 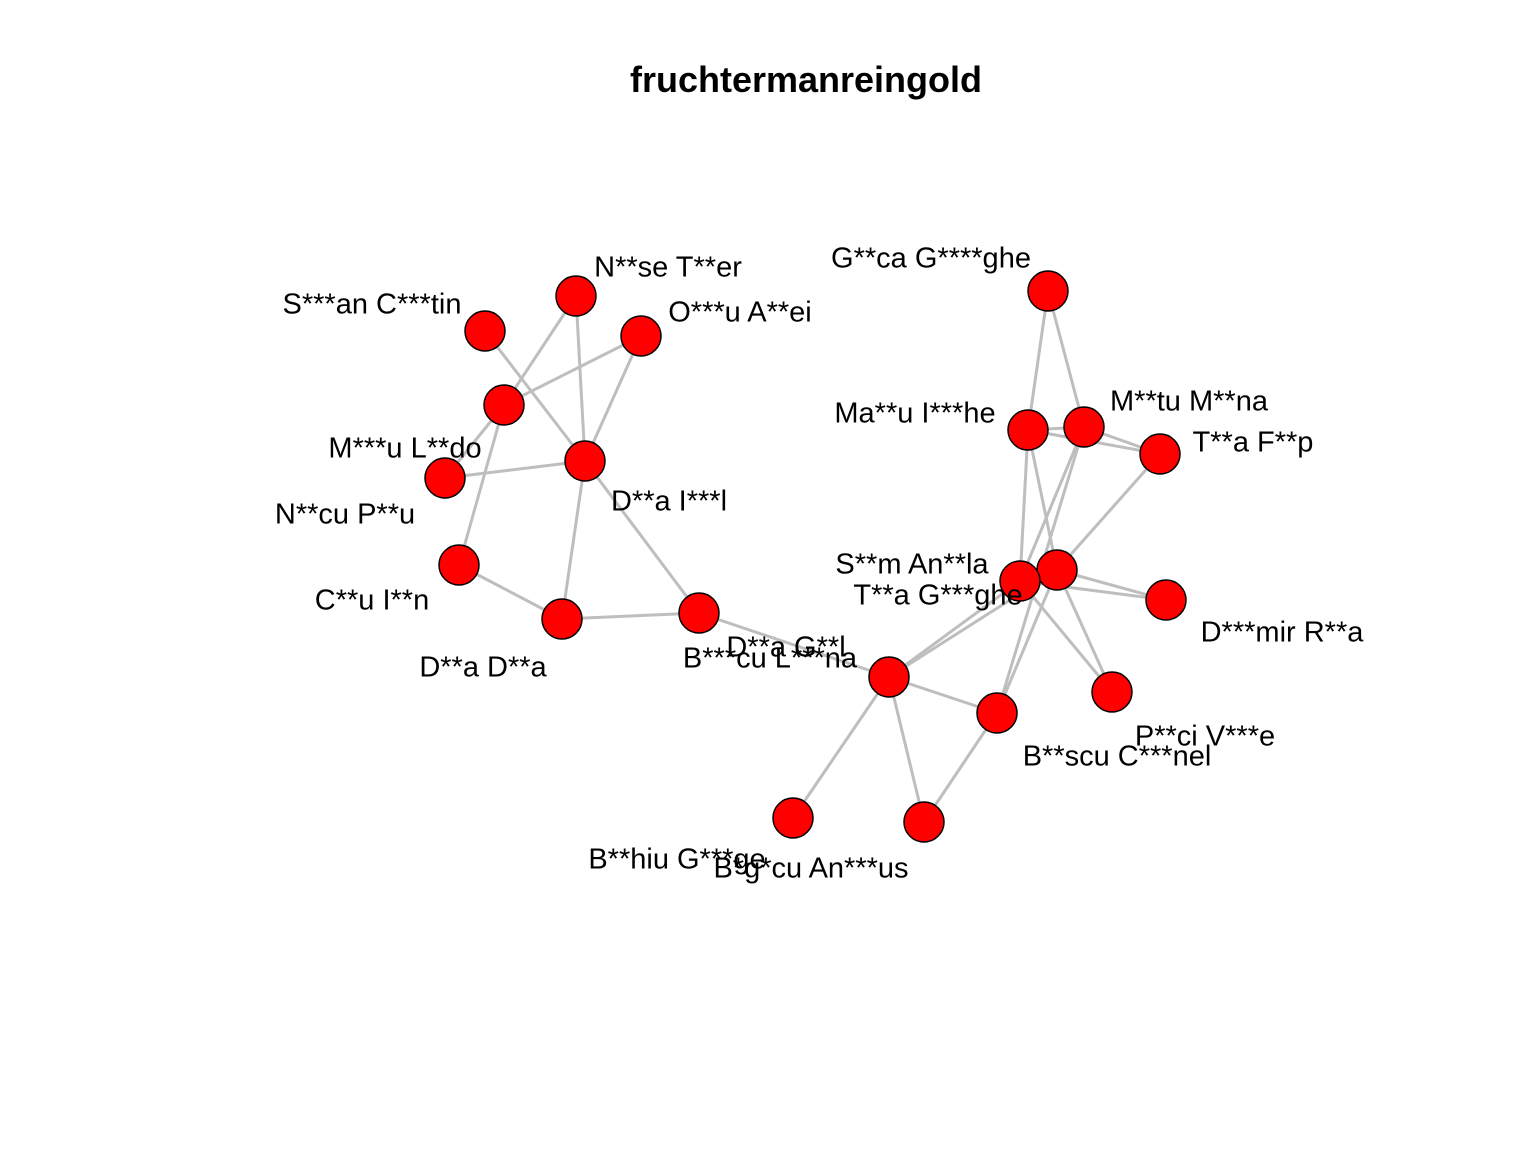 I want to click on edge-tf-sa, so click(x=1108, y=512).